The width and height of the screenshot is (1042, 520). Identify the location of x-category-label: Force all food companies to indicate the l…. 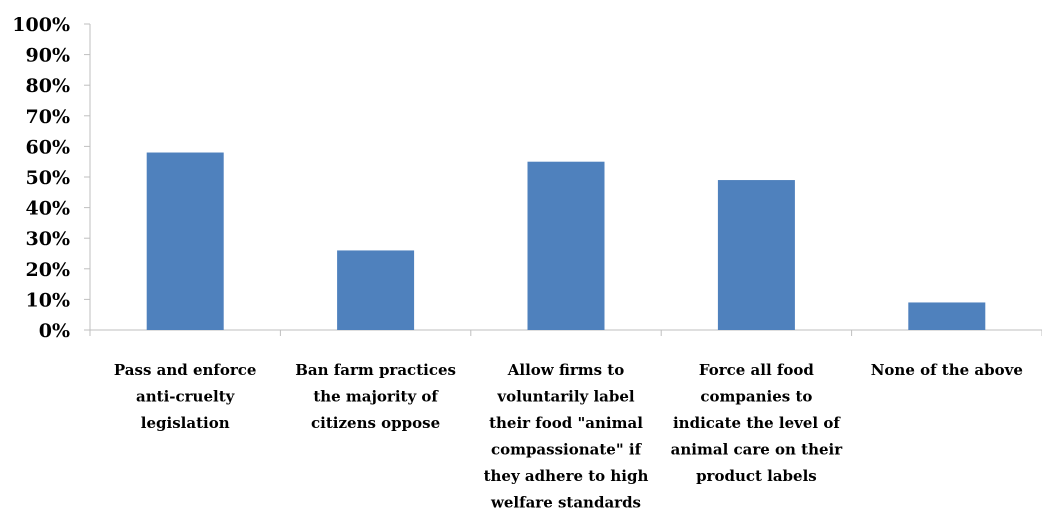
(757, 423).